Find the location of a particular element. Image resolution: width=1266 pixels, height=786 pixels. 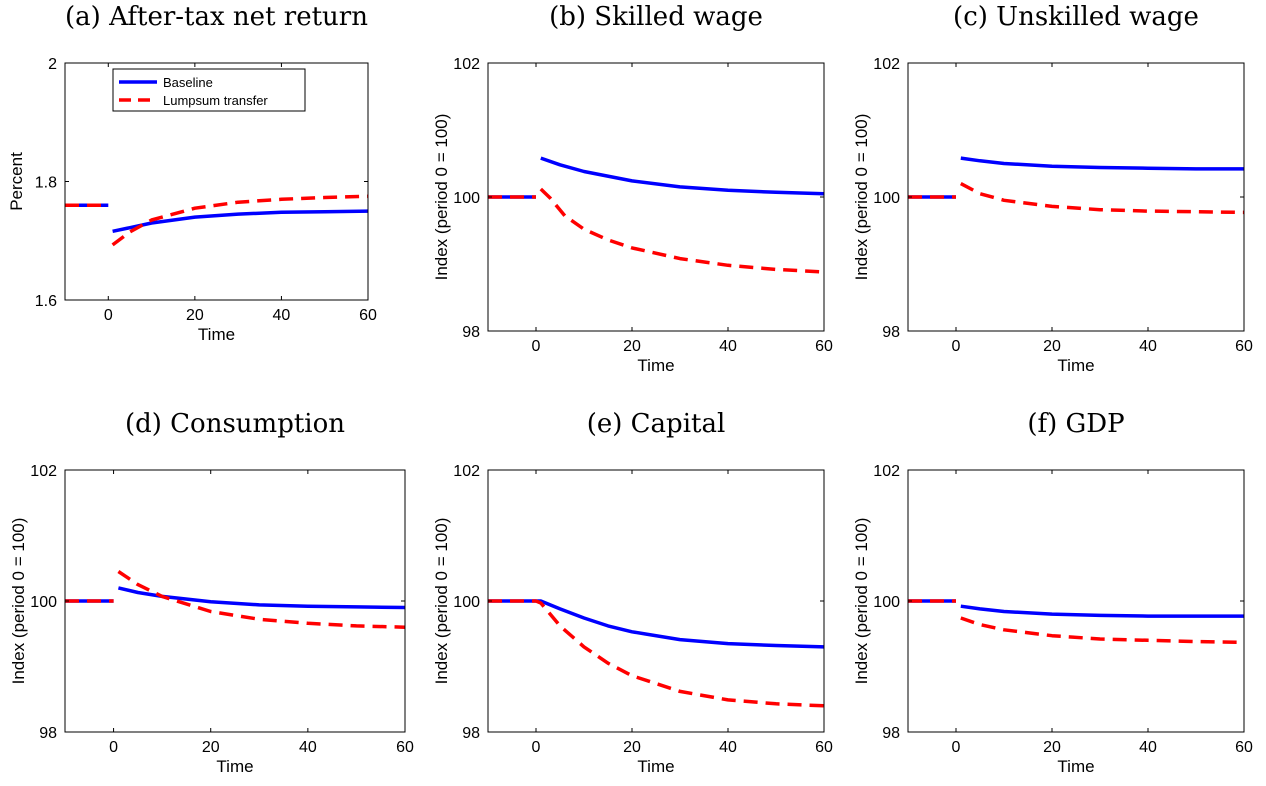

y-tick-label: 1.6 is located at coordinates (46, 301).